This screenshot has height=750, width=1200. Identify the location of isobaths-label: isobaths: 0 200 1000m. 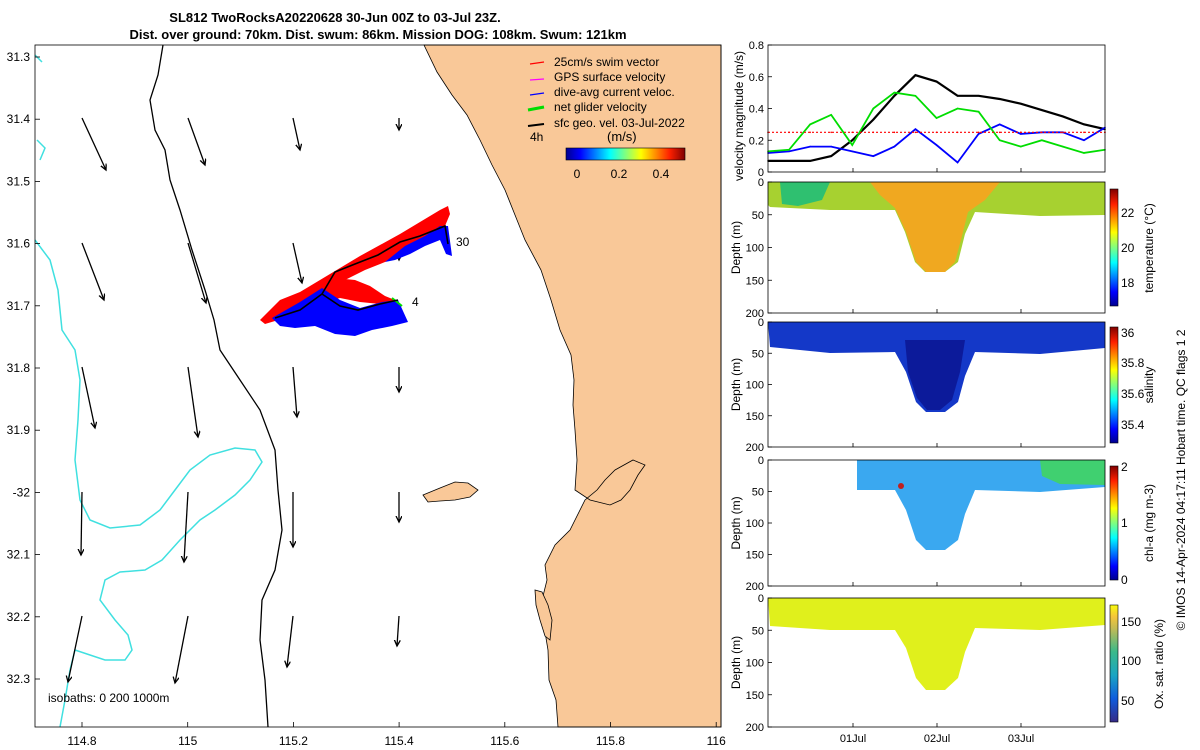
(108, 698).